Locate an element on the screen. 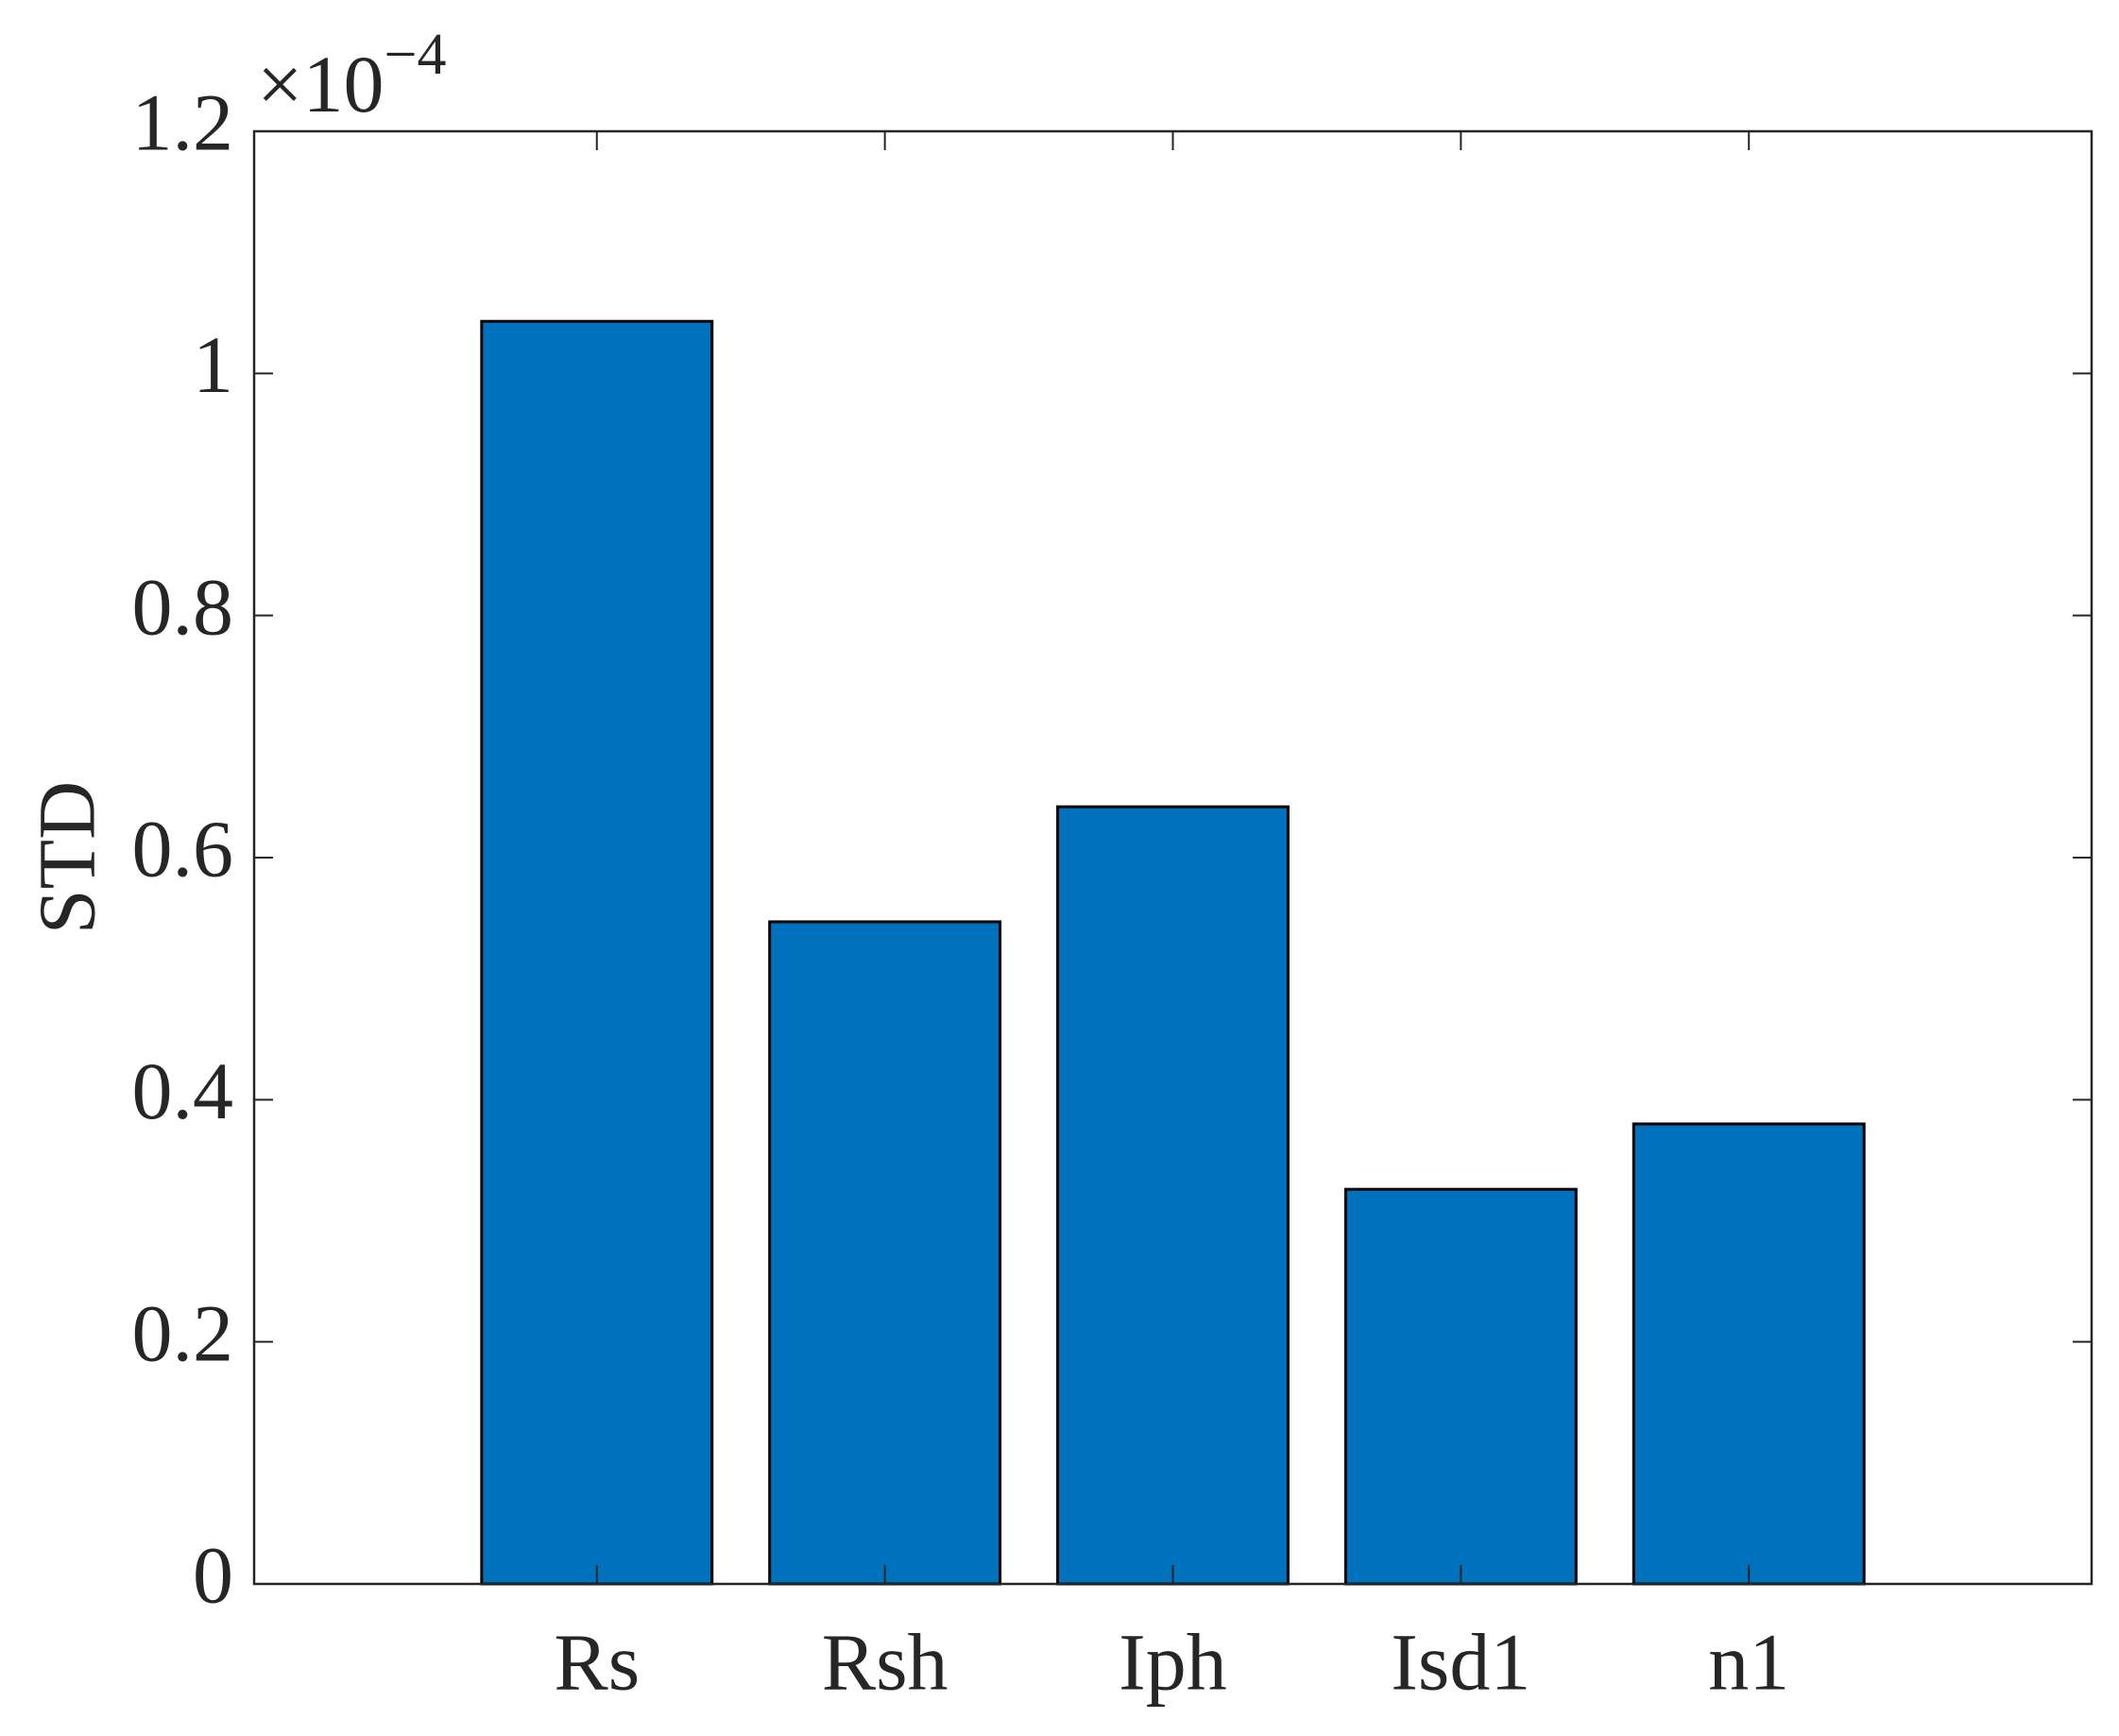 The width and height of the screenshot is (2119, 1736). y-multiplier-base: ×10 is located at coordinates (320, 84).